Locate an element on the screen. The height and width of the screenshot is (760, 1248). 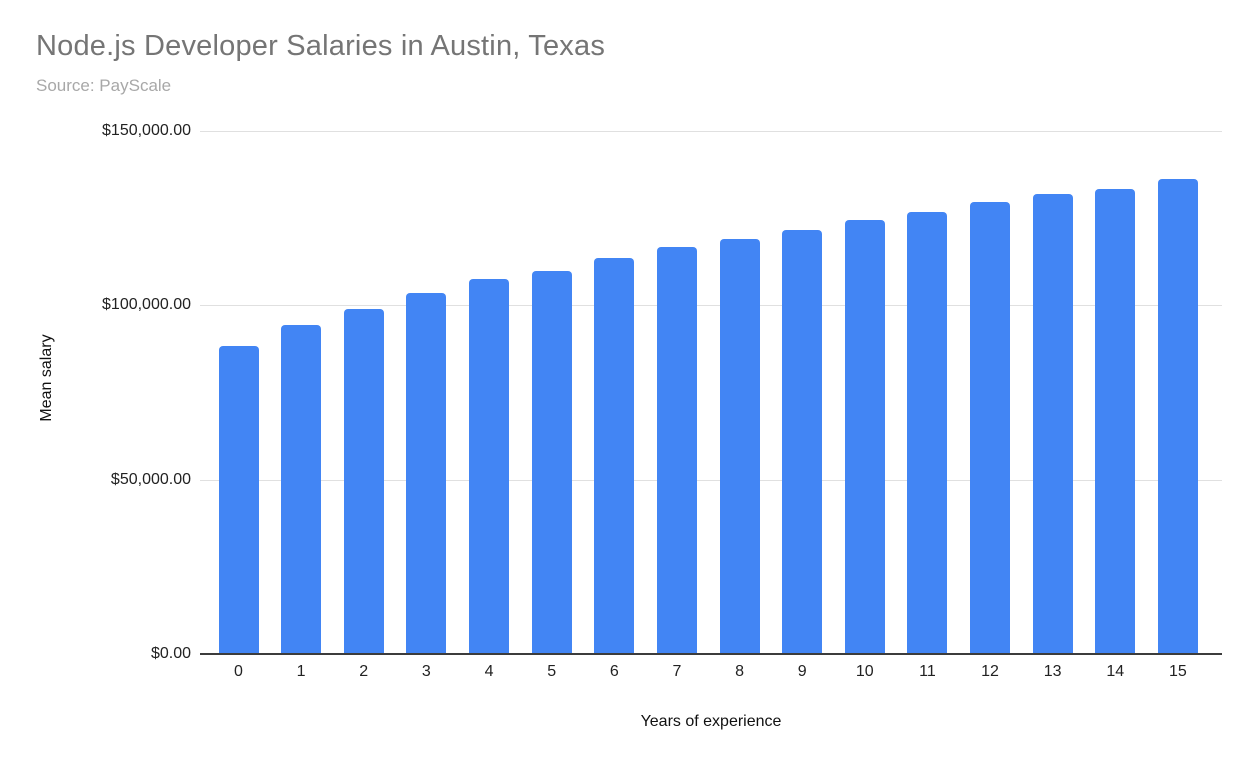
x-tick-label: 1 is located at coordinates (301, 671).